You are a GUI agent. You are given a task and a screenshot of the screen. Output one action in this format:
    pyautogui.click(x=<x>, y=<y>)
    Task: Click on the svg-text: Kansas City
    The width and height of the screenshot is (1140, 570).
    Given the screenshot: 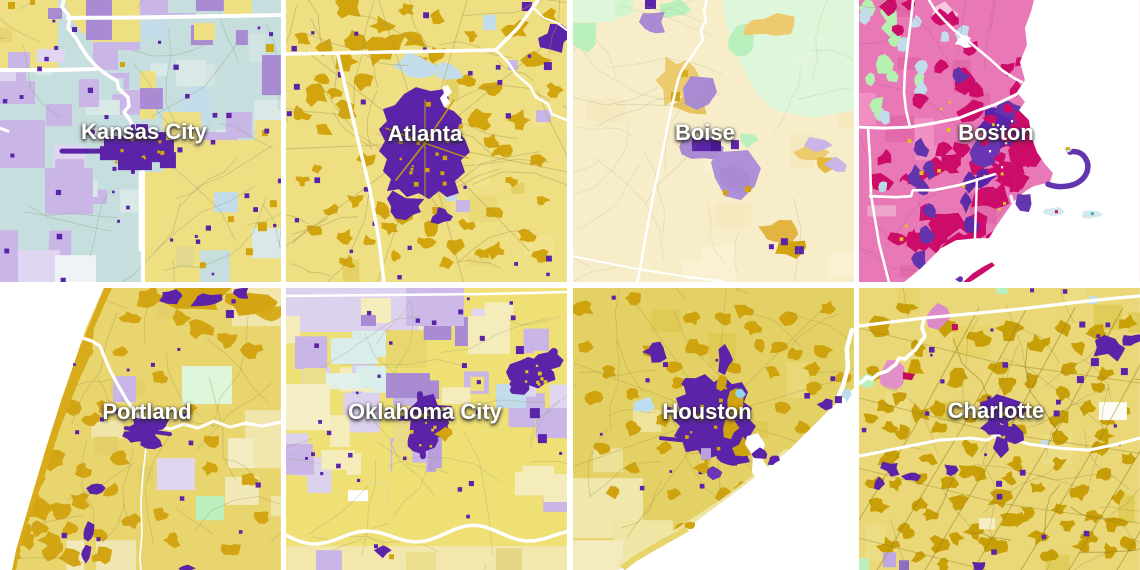 What is the action you would take?
    pyautogui.click(x=144, y=131)
    